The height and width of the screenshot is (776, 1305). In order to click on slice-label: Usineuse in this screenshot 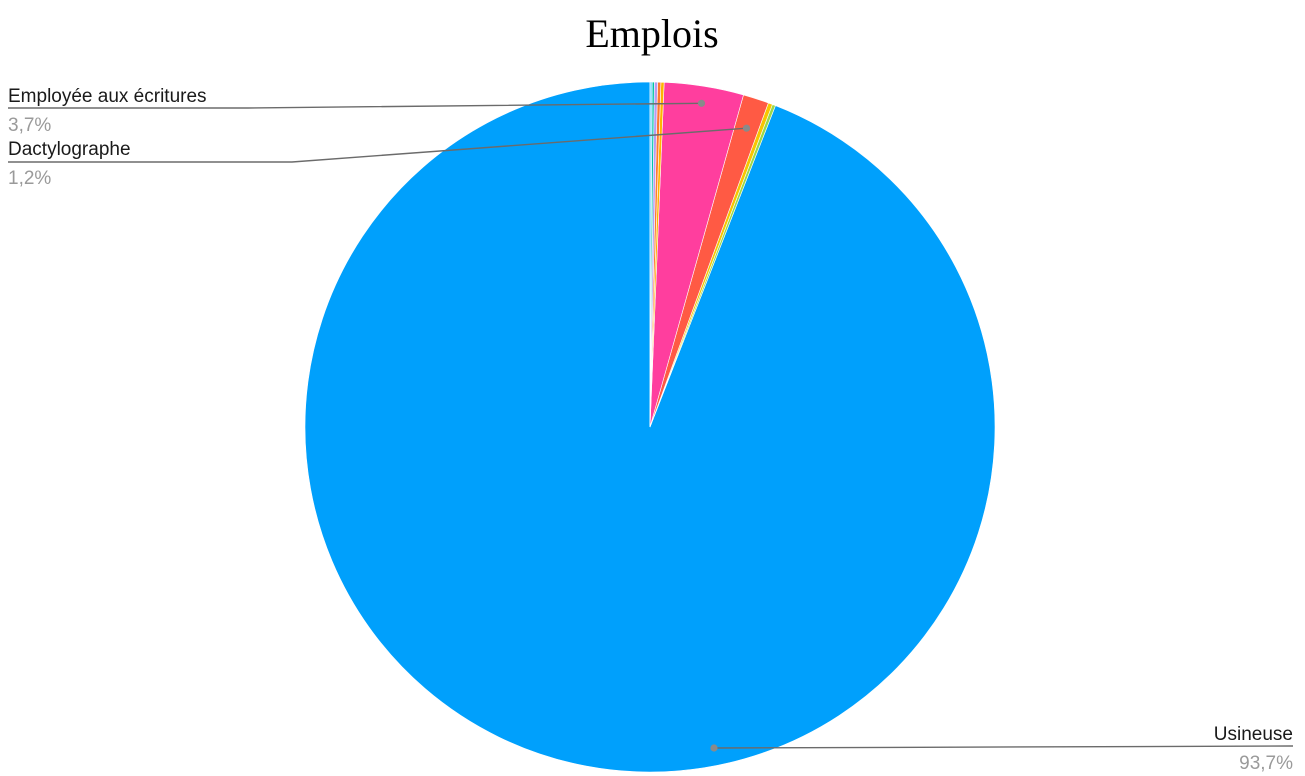, I will do `click(1253, 734)`.